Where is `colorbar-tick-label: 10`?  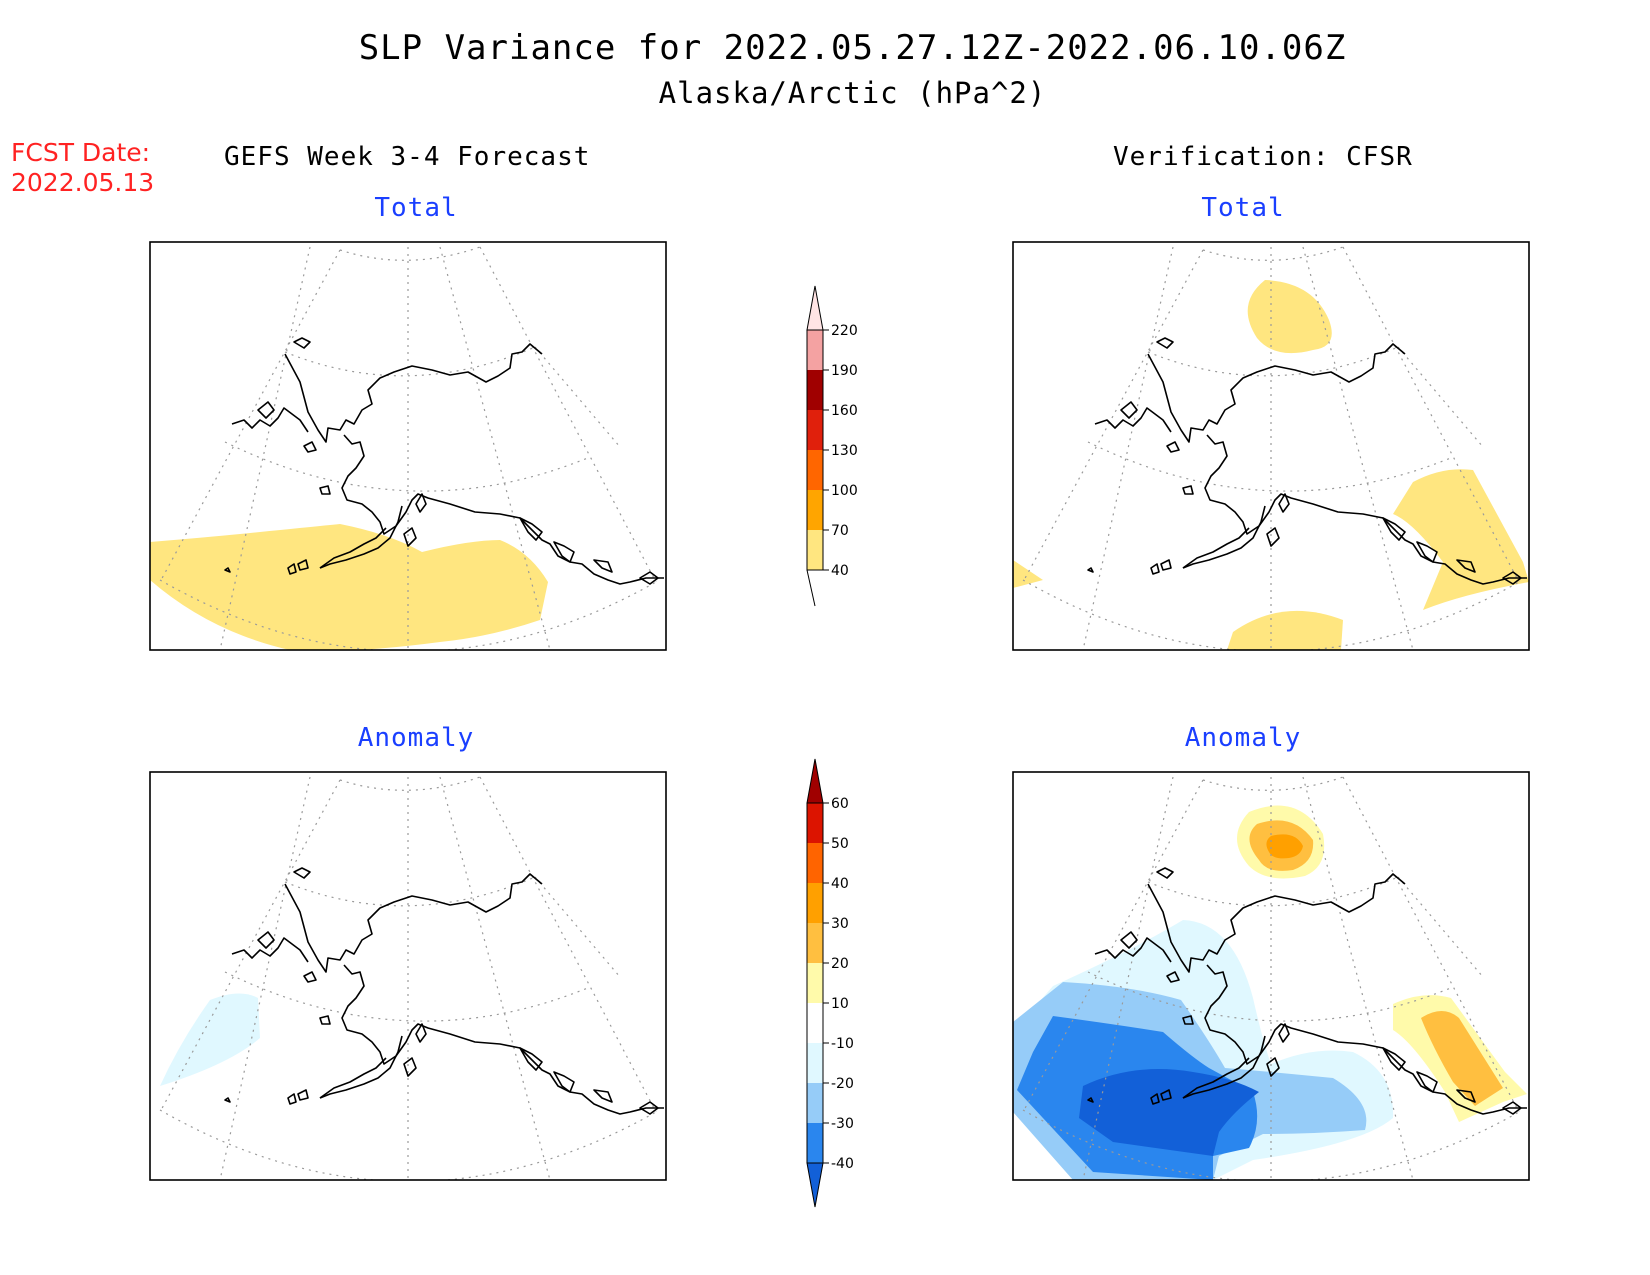 colorbar-tick-label: 10 is located at coordinates (840, 1004).